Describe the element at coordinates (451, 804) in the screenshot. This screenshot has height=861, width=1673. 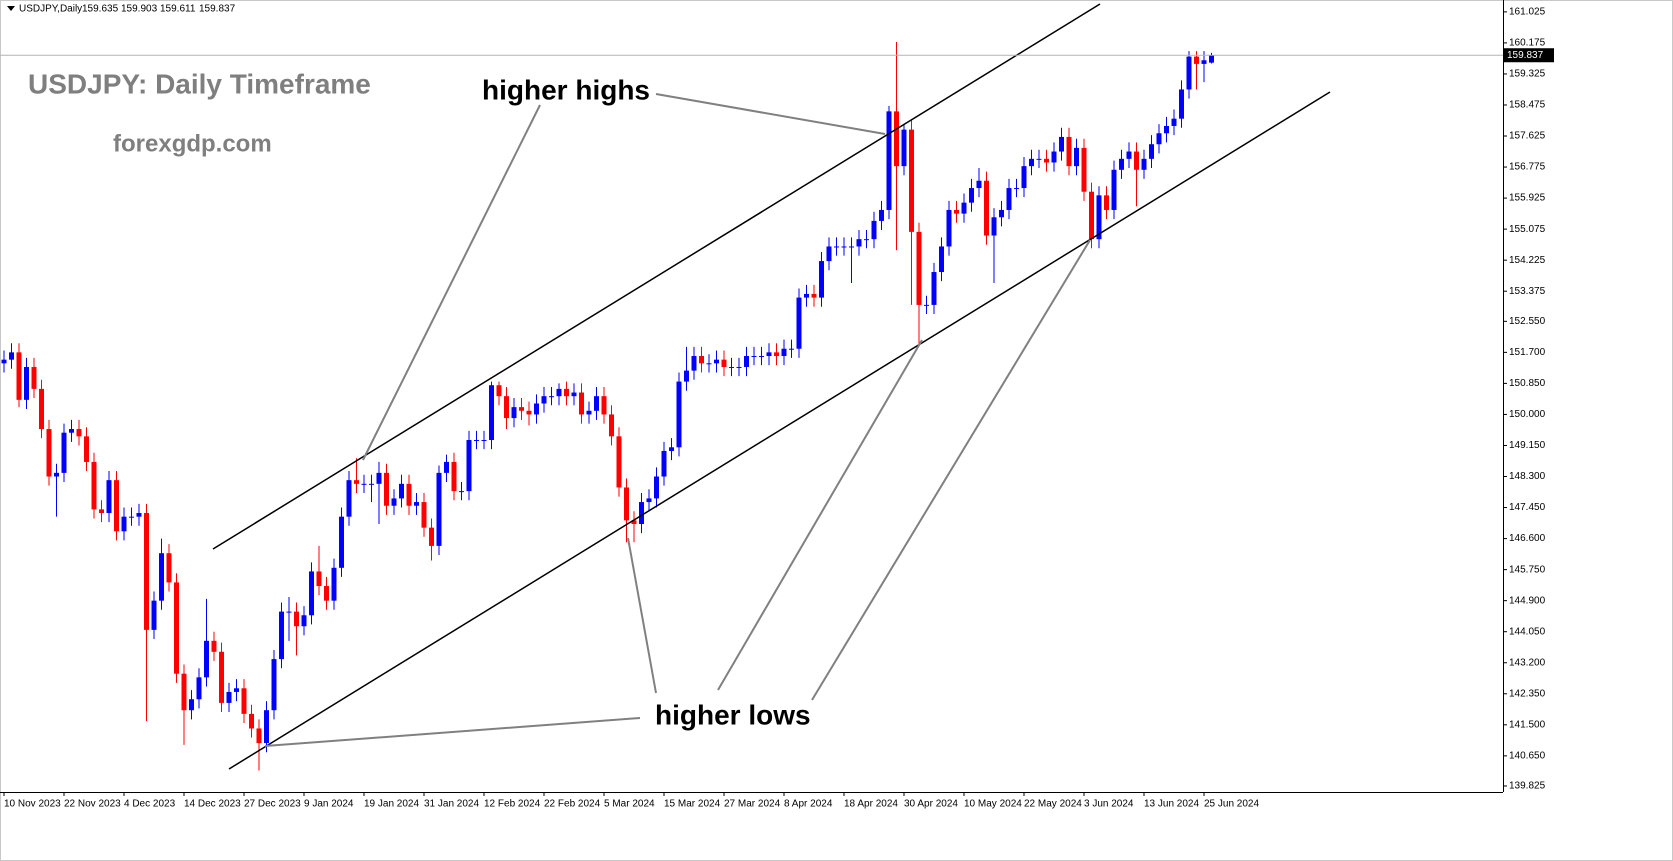
I see `x-tick-label: 31 Jan 2024` at that location.